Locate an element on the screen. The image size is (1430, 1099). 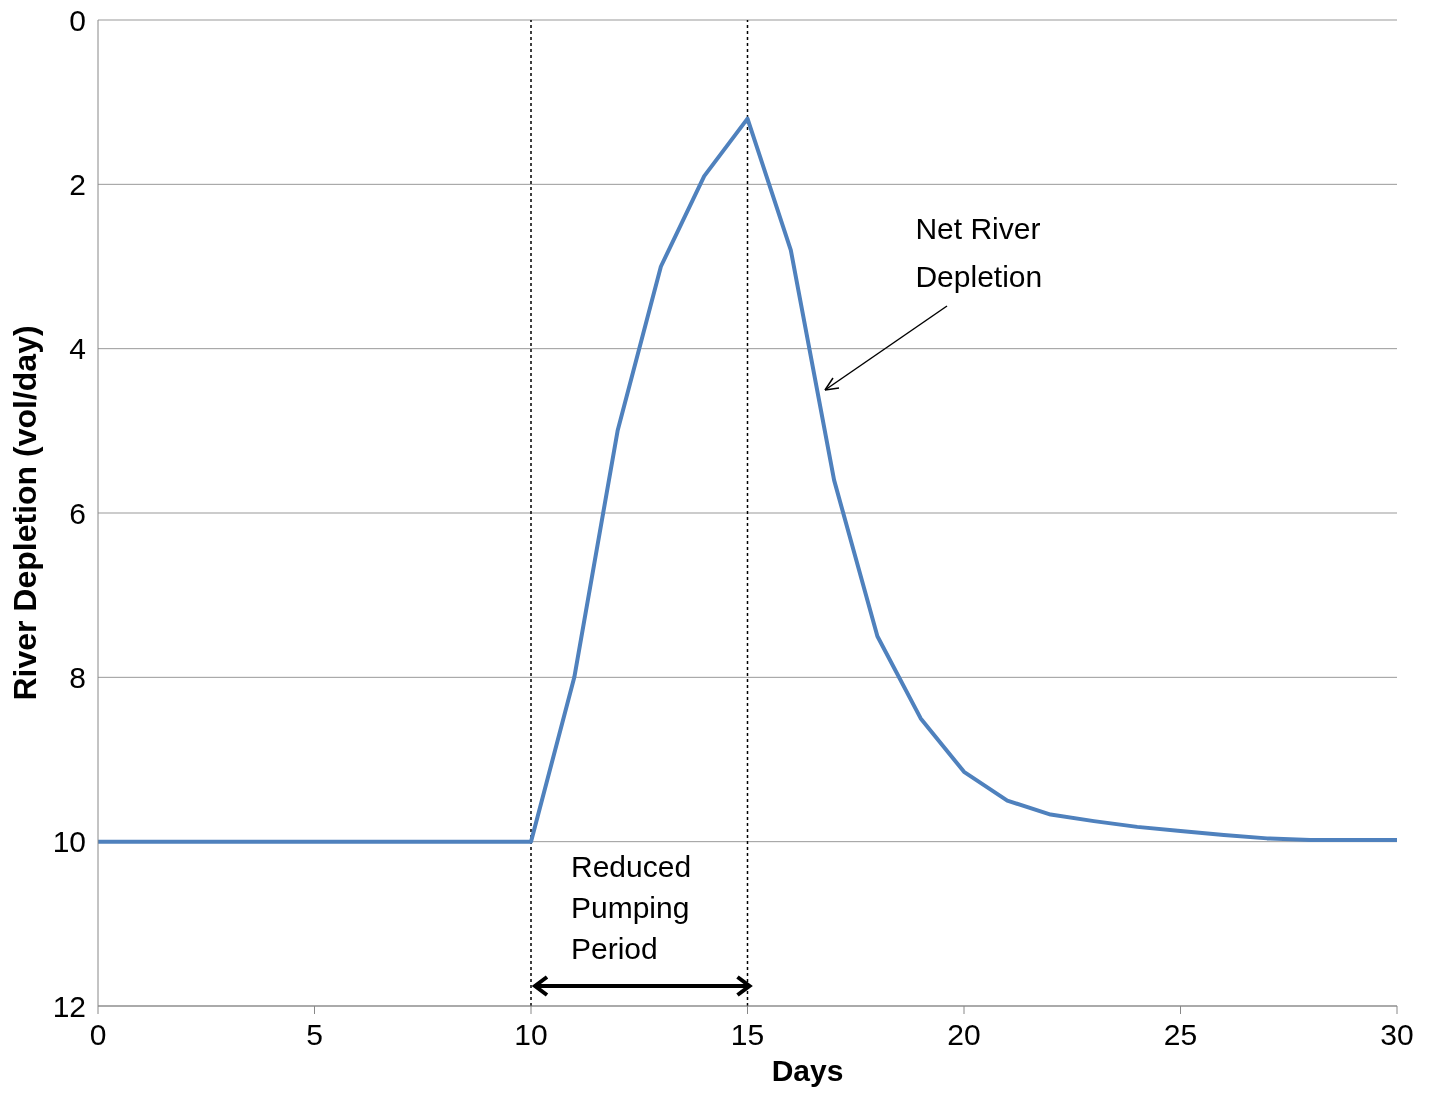
y-axis-title: River Depletion (vol/day) is located at coordinates (25, 513).